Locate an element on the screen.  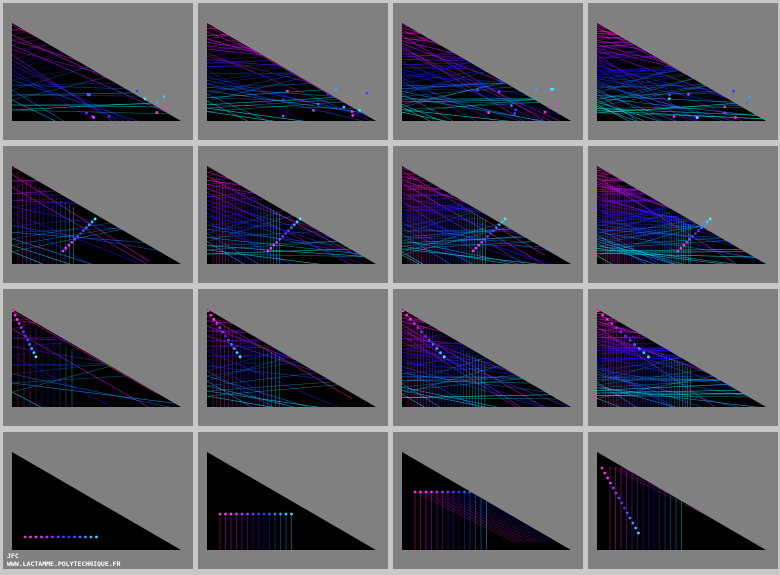
url: WWW.LACTAMME.POLYTECHNIQUE.FR is located at coordinates (64, 564).